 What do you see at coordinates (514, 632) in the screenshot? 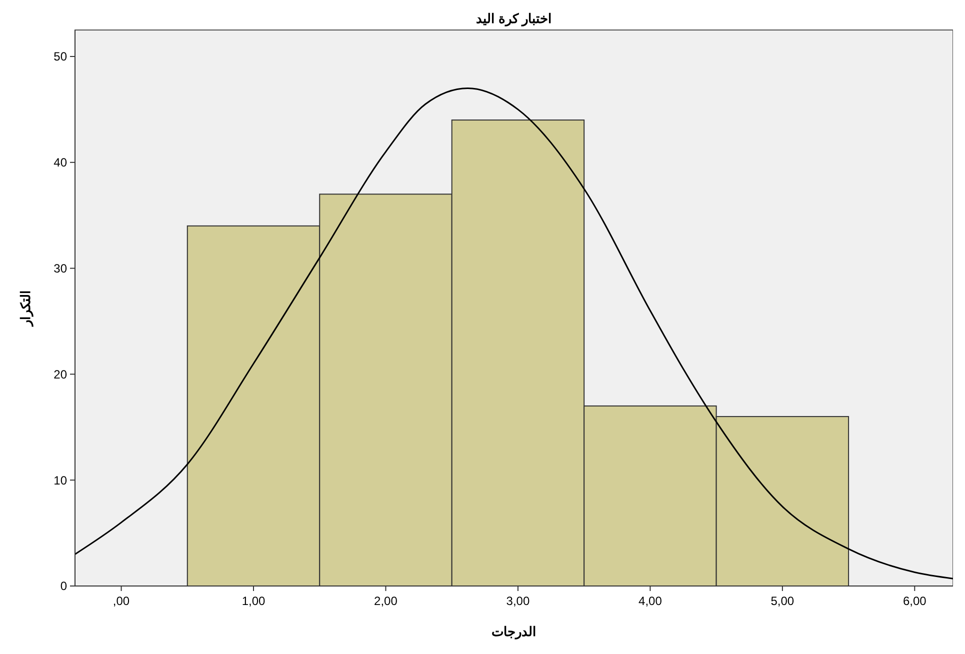
I see `x-axis-title: الدرجات` at bounding box center [514, 632].